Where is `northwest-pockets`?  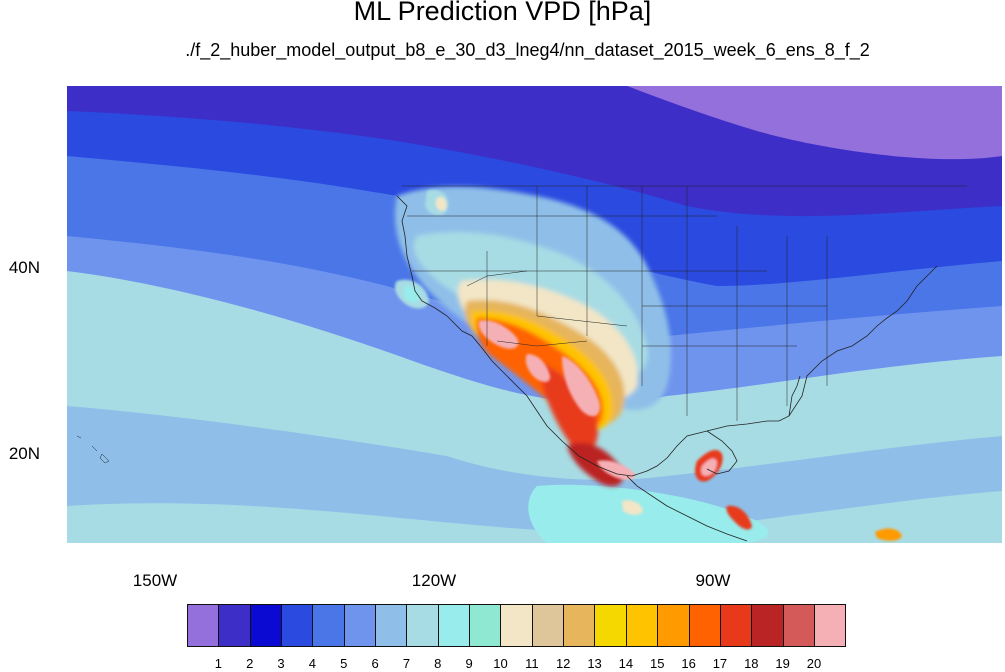 northwest-pockets is located at coordinates (421, 249).